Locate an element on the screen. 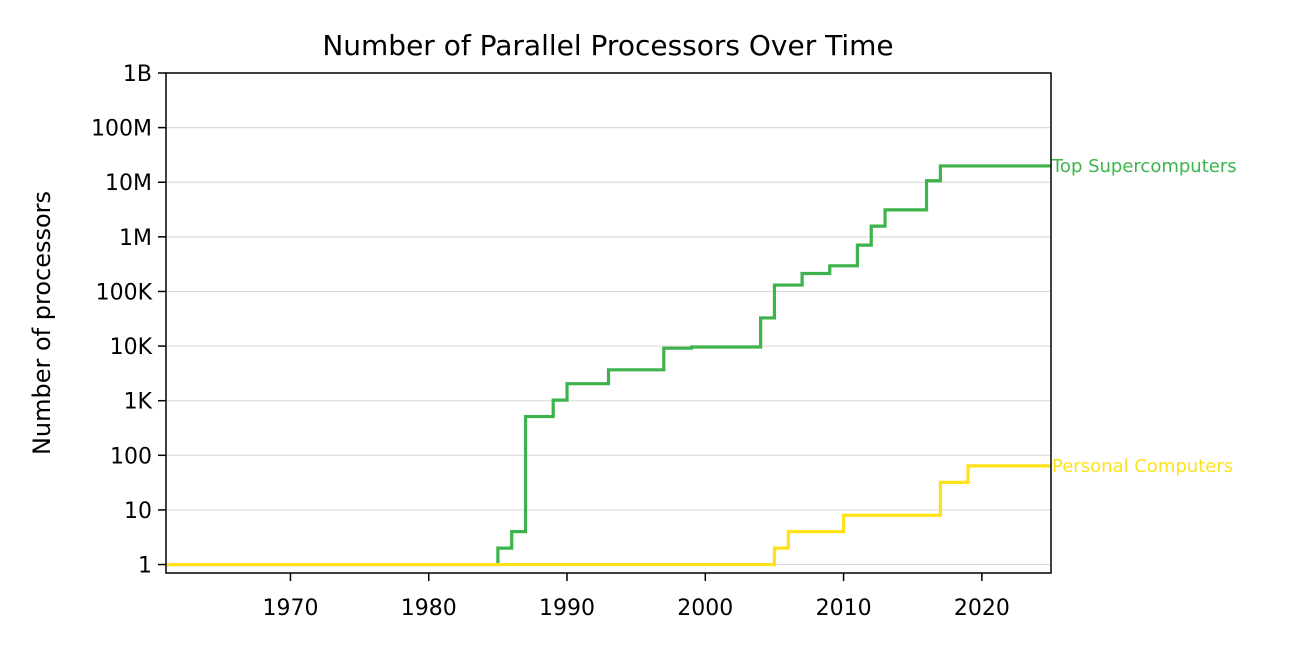 The width and height of the screenshot is (1310, 650). y-tick-label: 10K is located at coordinates (131, 347).